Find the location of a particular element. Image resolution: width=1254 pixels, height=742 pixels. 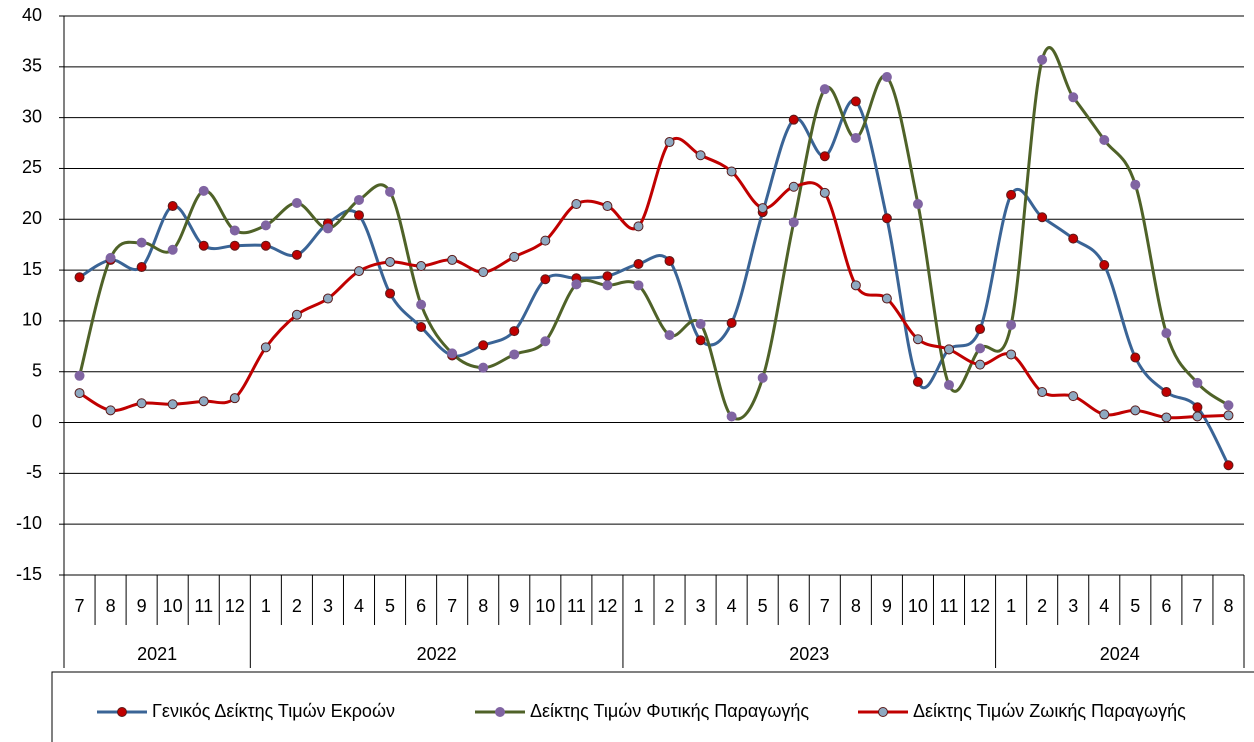

legend-marker is located at coordinates (122, 712).